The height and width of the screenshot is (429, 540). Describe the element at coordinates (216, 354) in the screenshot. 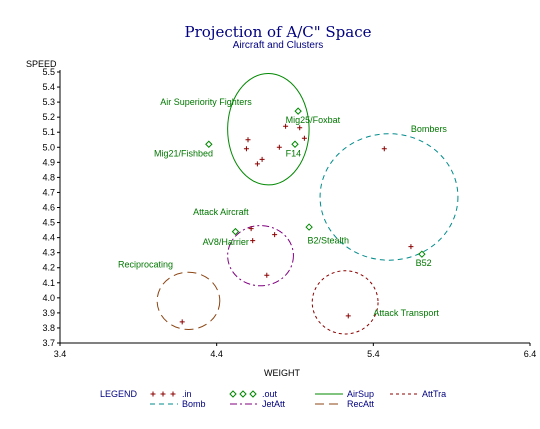

I see `x-tick-label: 4.4` at that location.